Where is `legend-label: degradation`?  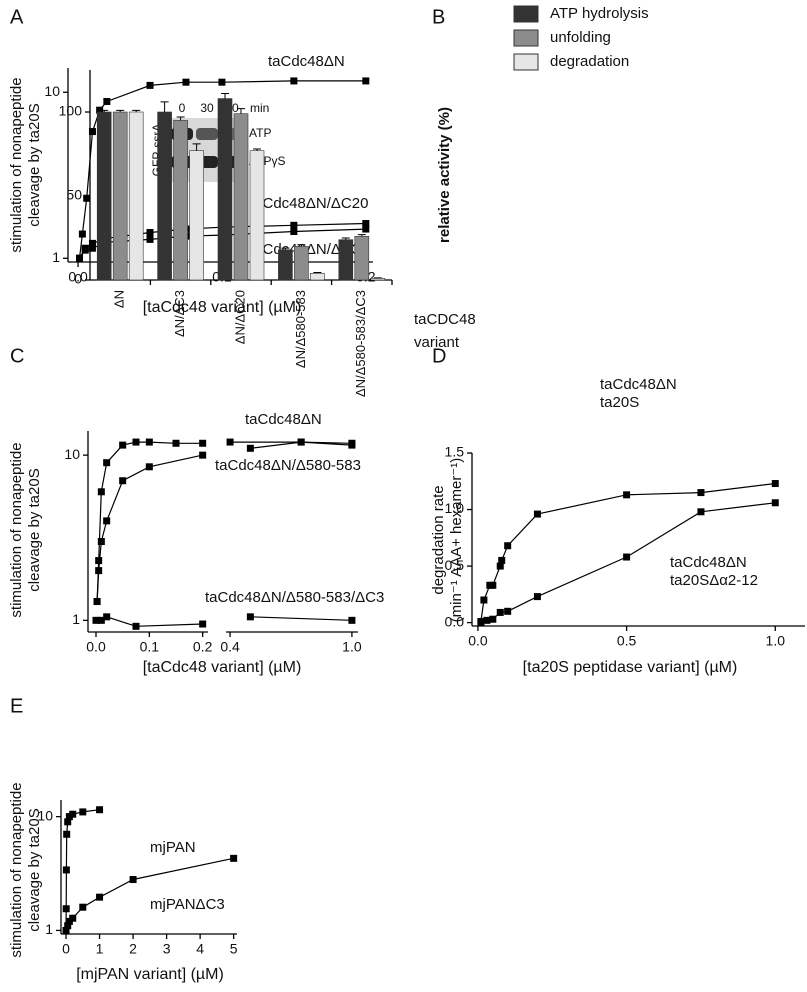 legend-label: degradation is located at coordinates (589, 61).